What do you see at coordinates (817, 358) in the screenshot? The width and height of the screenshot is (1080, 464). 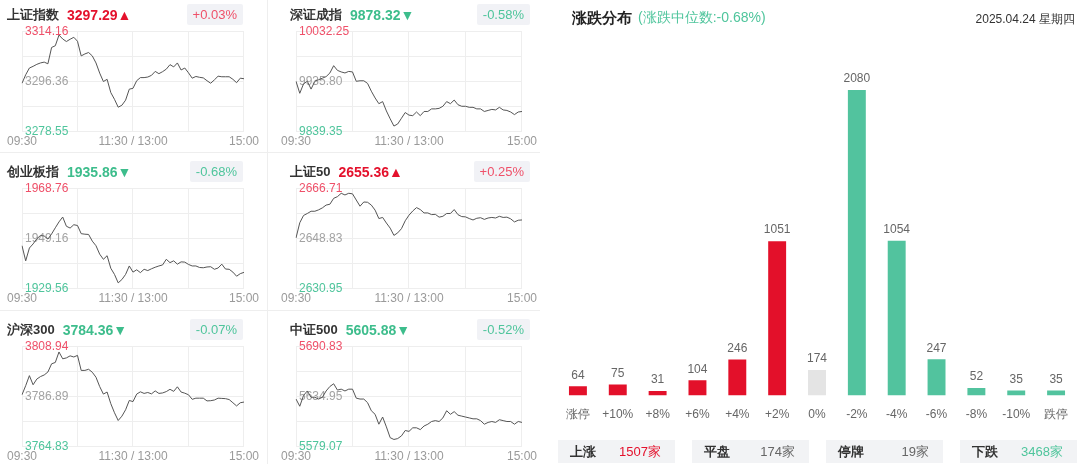 I see `data-label: 174` at bounding box center [817, 358].